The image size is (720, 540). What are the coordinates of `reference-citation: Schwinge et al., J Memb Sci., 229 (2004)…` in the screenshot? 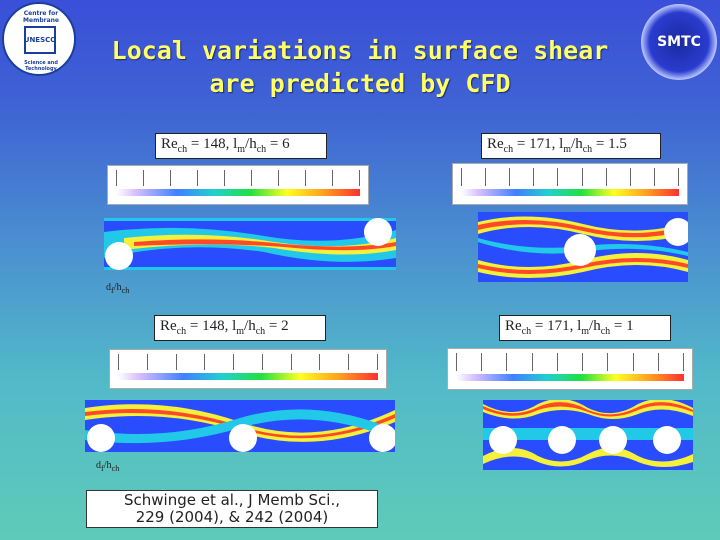 It's located at (232, 509).